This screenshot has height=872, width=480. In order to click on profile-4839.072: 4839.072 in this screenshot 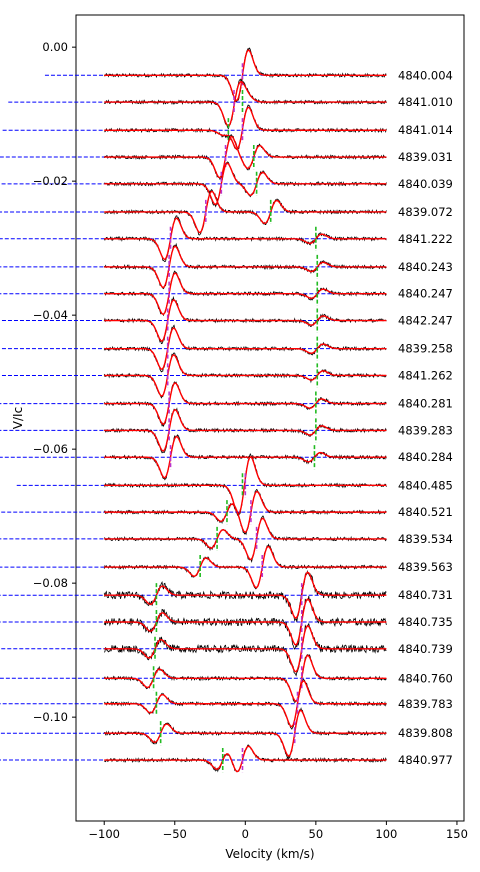, I will do `click(226, 212)`.